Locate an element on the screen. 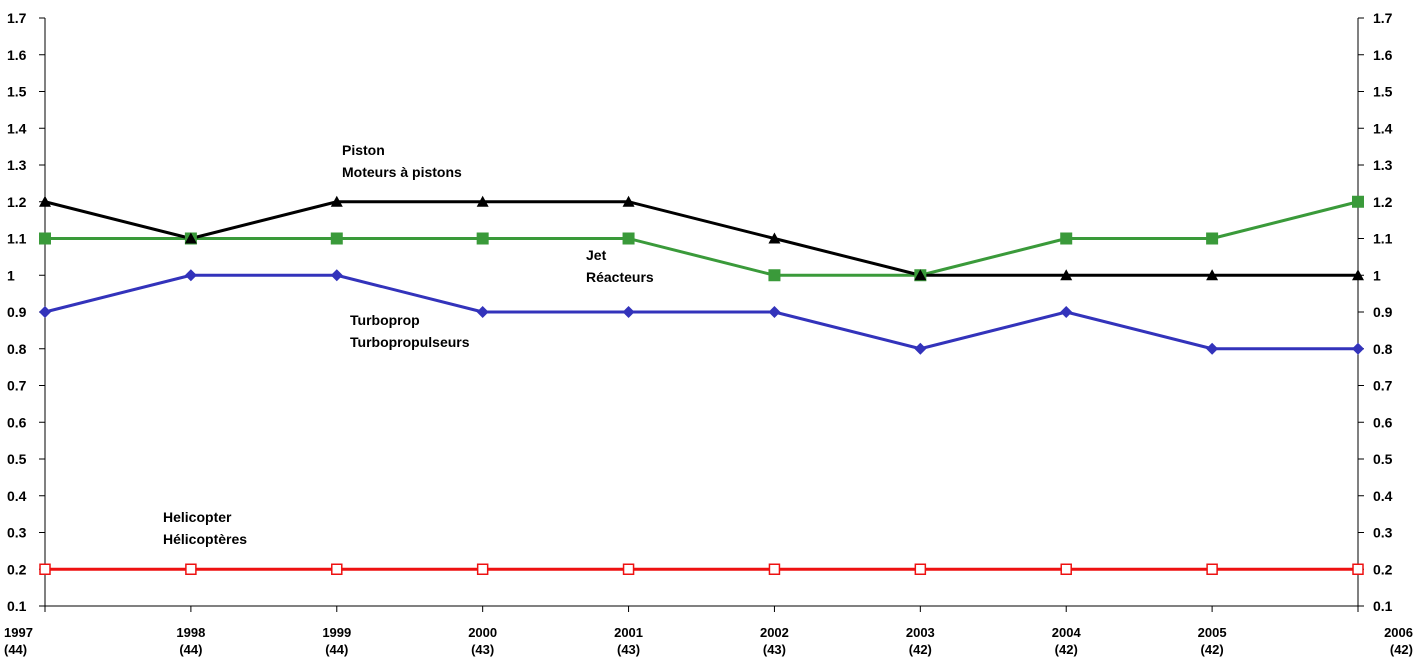  y-tick-label-right: 0.4 is located at coordinates (1383, 496).